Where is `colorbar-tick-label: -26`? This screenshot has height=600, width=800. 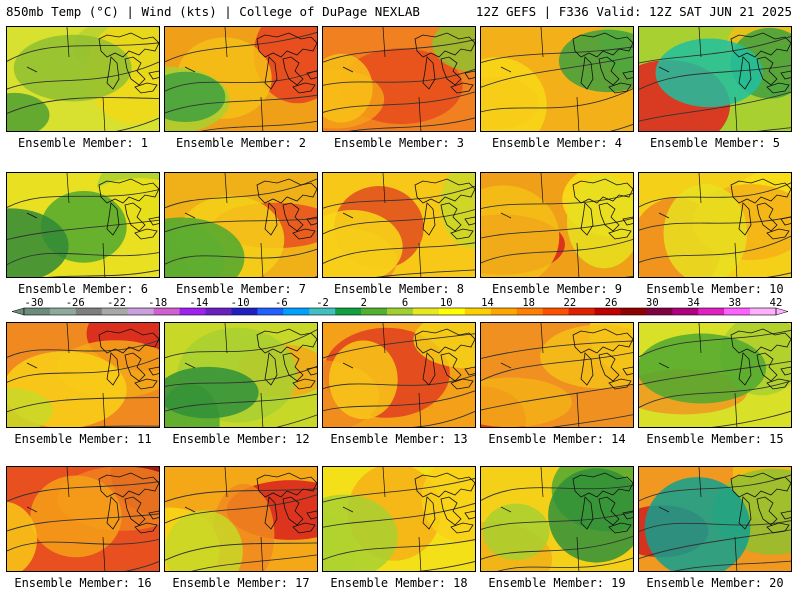 colorbar-tick-label: -26 is located at coordinates (75, 303).